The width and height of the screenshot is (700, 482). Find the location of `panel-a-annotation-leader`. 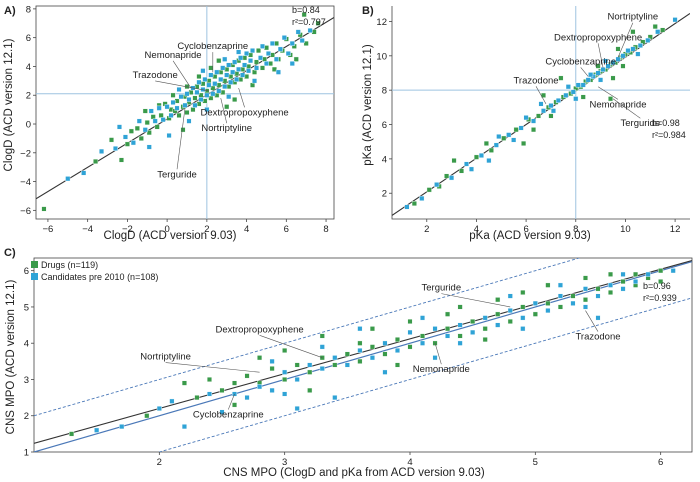

panel-a-annotation-leader is located at coordinates (241, 97).